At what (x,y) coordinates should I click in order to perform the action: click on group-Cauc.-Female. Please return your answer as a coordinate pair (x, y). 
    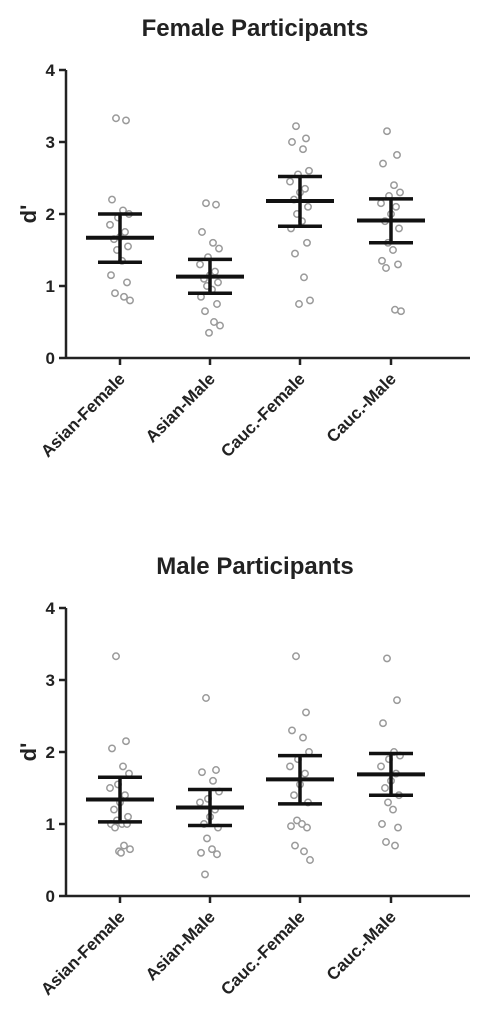
    Looking at the image, I should click on (300, 215).